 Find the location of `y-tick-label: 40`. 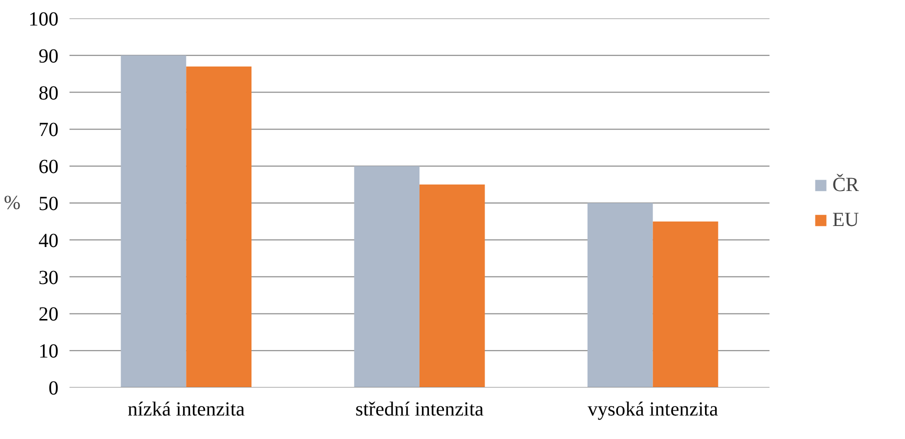

y-tick-label: 40 is located at coordinates (48, 241).